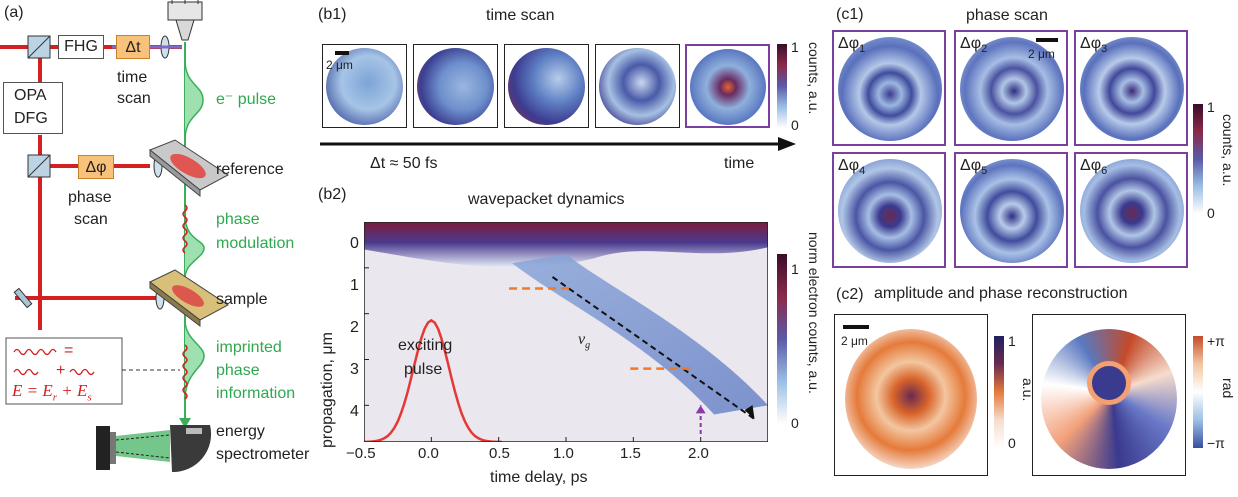 The height and width of the screenshot is (497, 1238). I want to click on b2-xtick-3: 1.0, so click(563, 453).